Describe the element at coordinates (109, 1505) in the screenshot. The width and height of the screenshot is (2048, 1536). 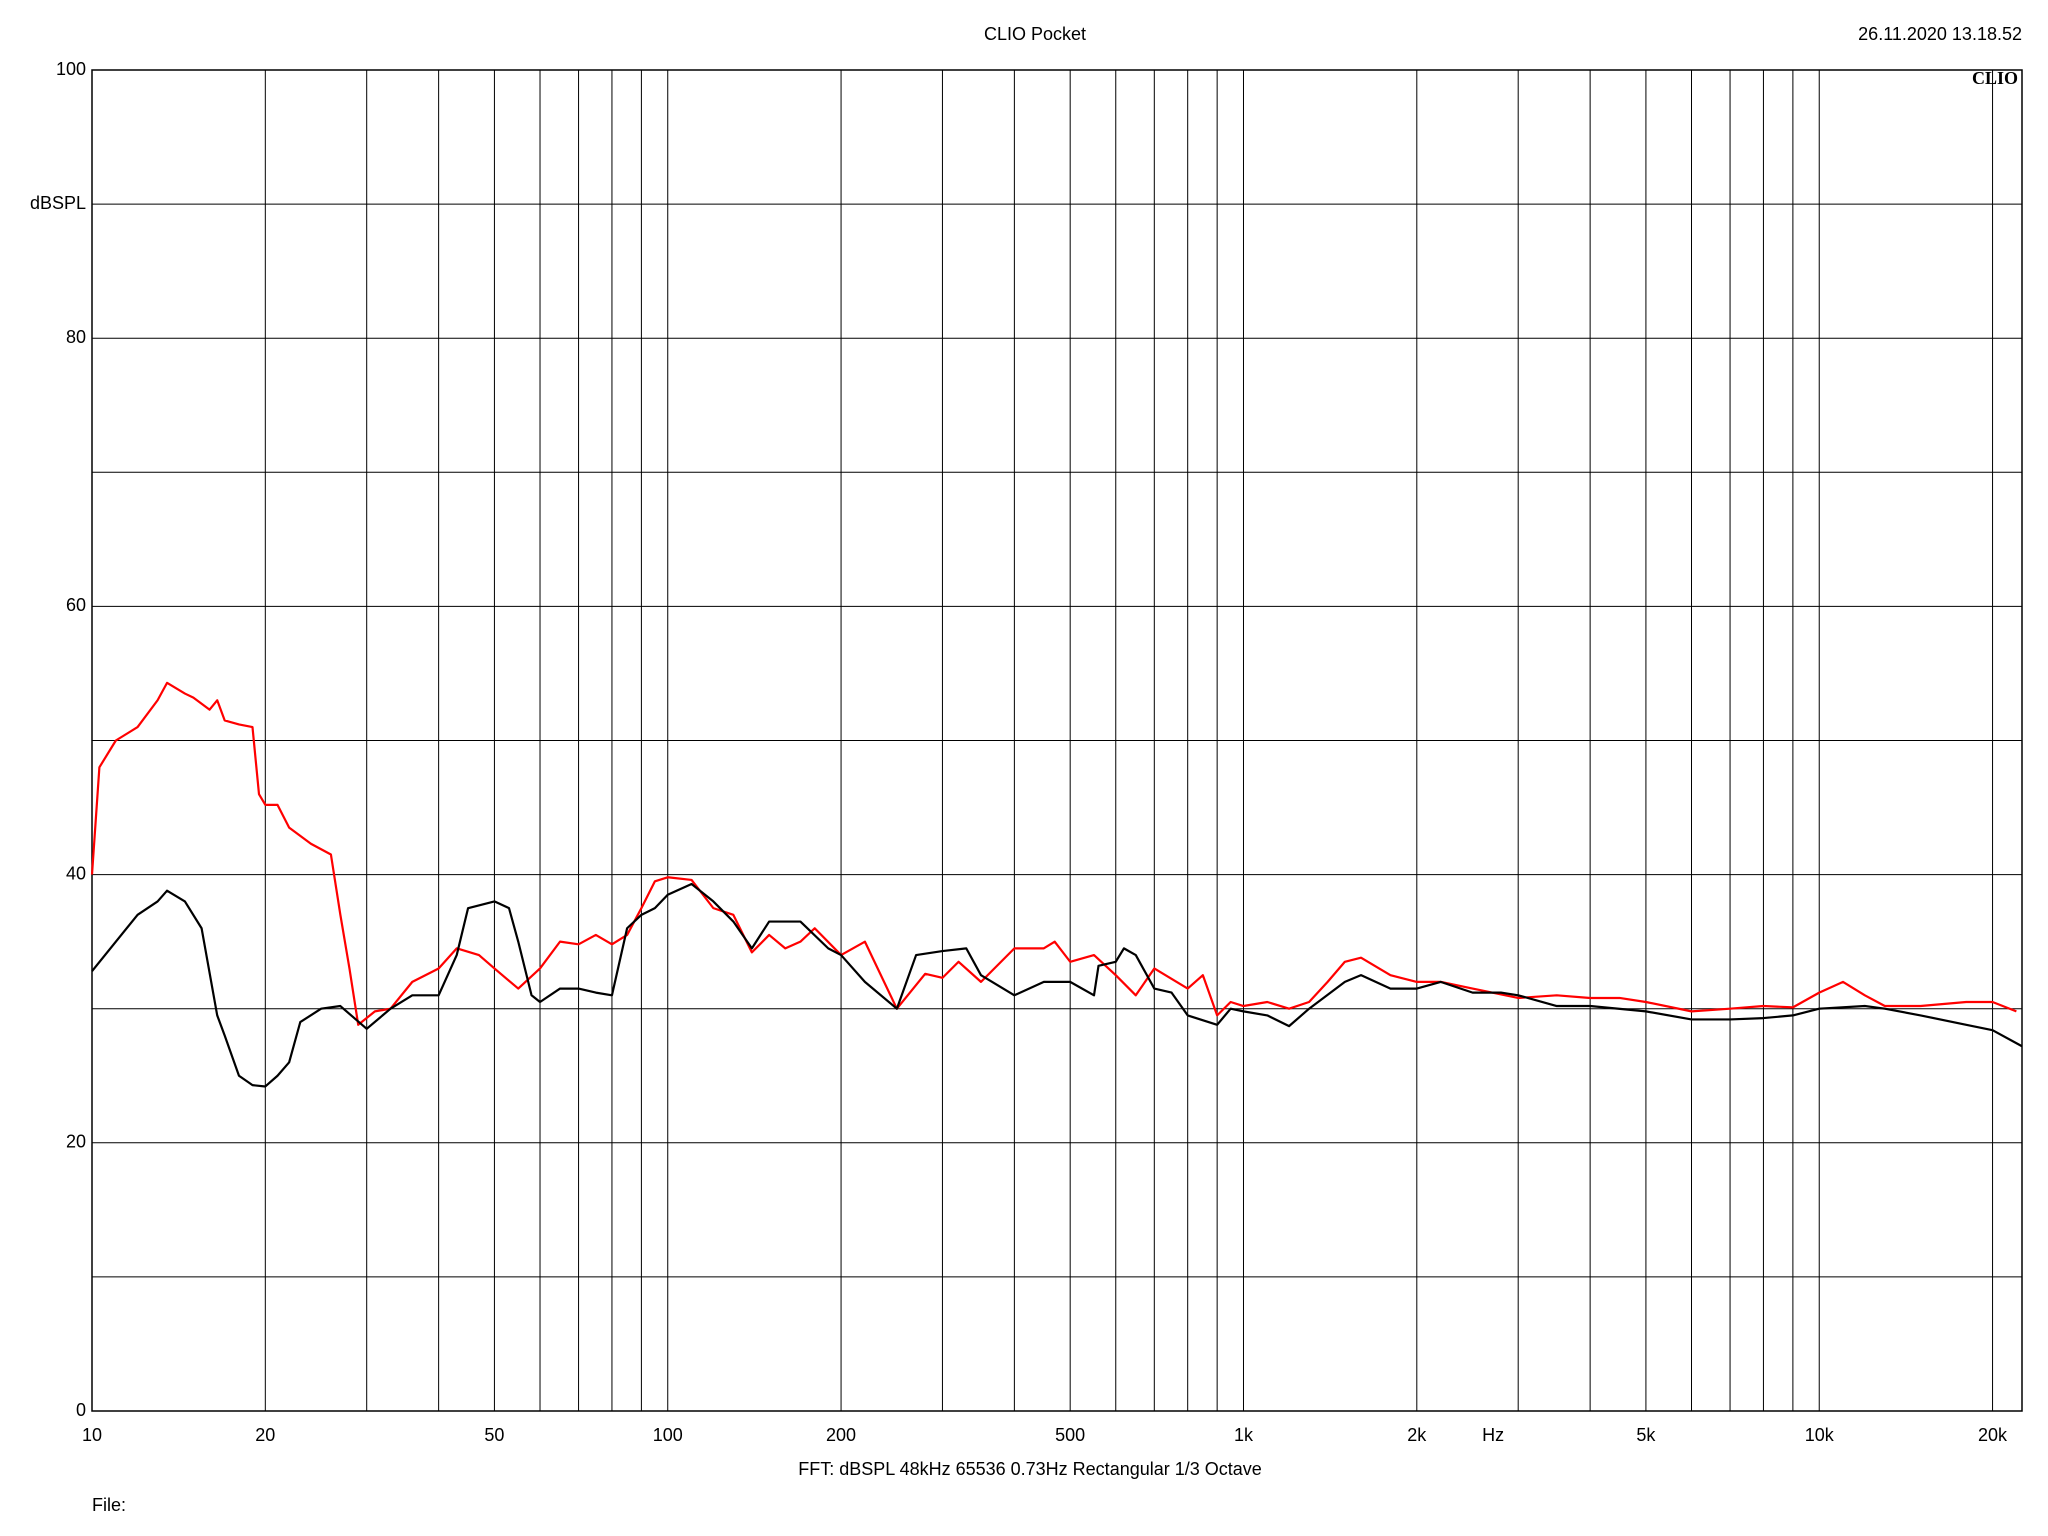
I see `file-label: File:` at that location.